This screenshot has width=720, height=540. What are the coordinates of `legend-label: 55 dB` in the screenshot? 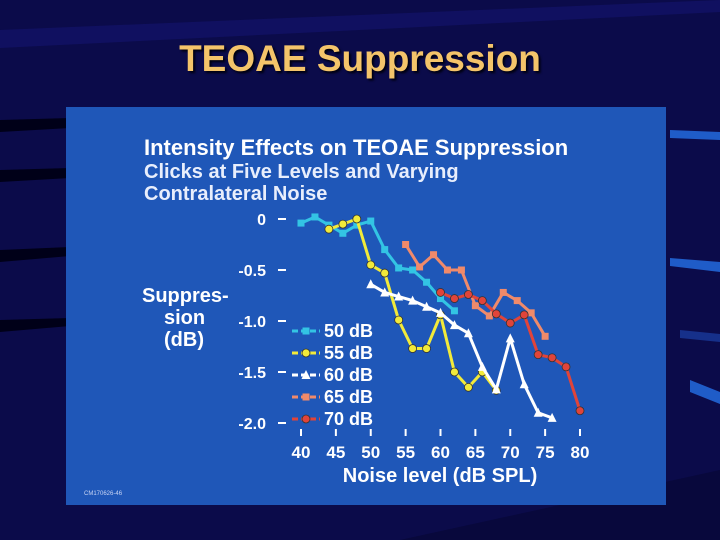 It's located at (348, 353).